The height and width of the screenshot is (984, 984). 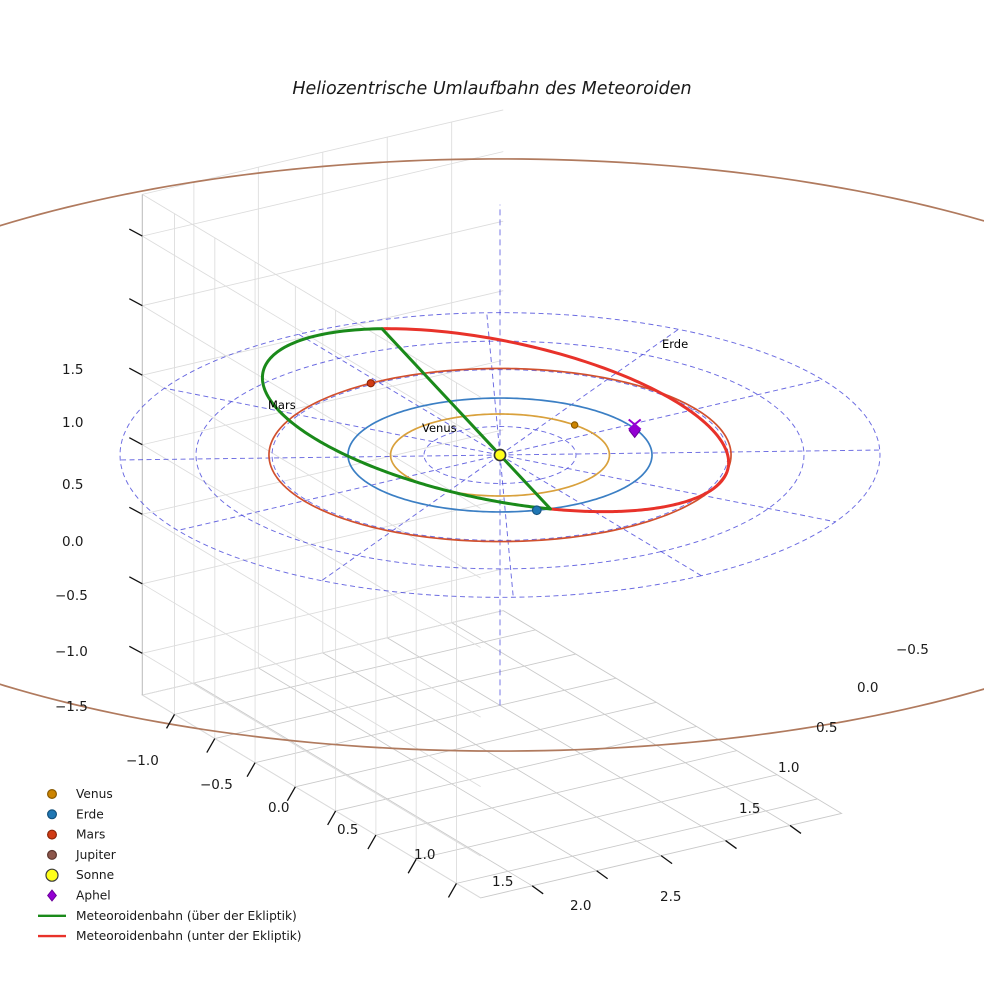 I want to click on sonne-marker, so click(x=500, y=455).